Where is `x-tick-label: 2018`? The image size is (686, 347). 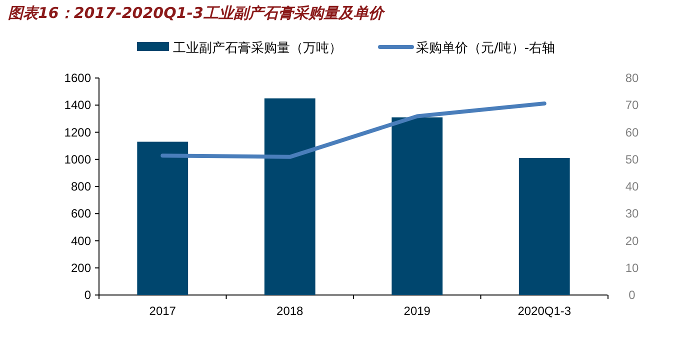
x-tick-label: 2018 is located at coordinates (290, 311).